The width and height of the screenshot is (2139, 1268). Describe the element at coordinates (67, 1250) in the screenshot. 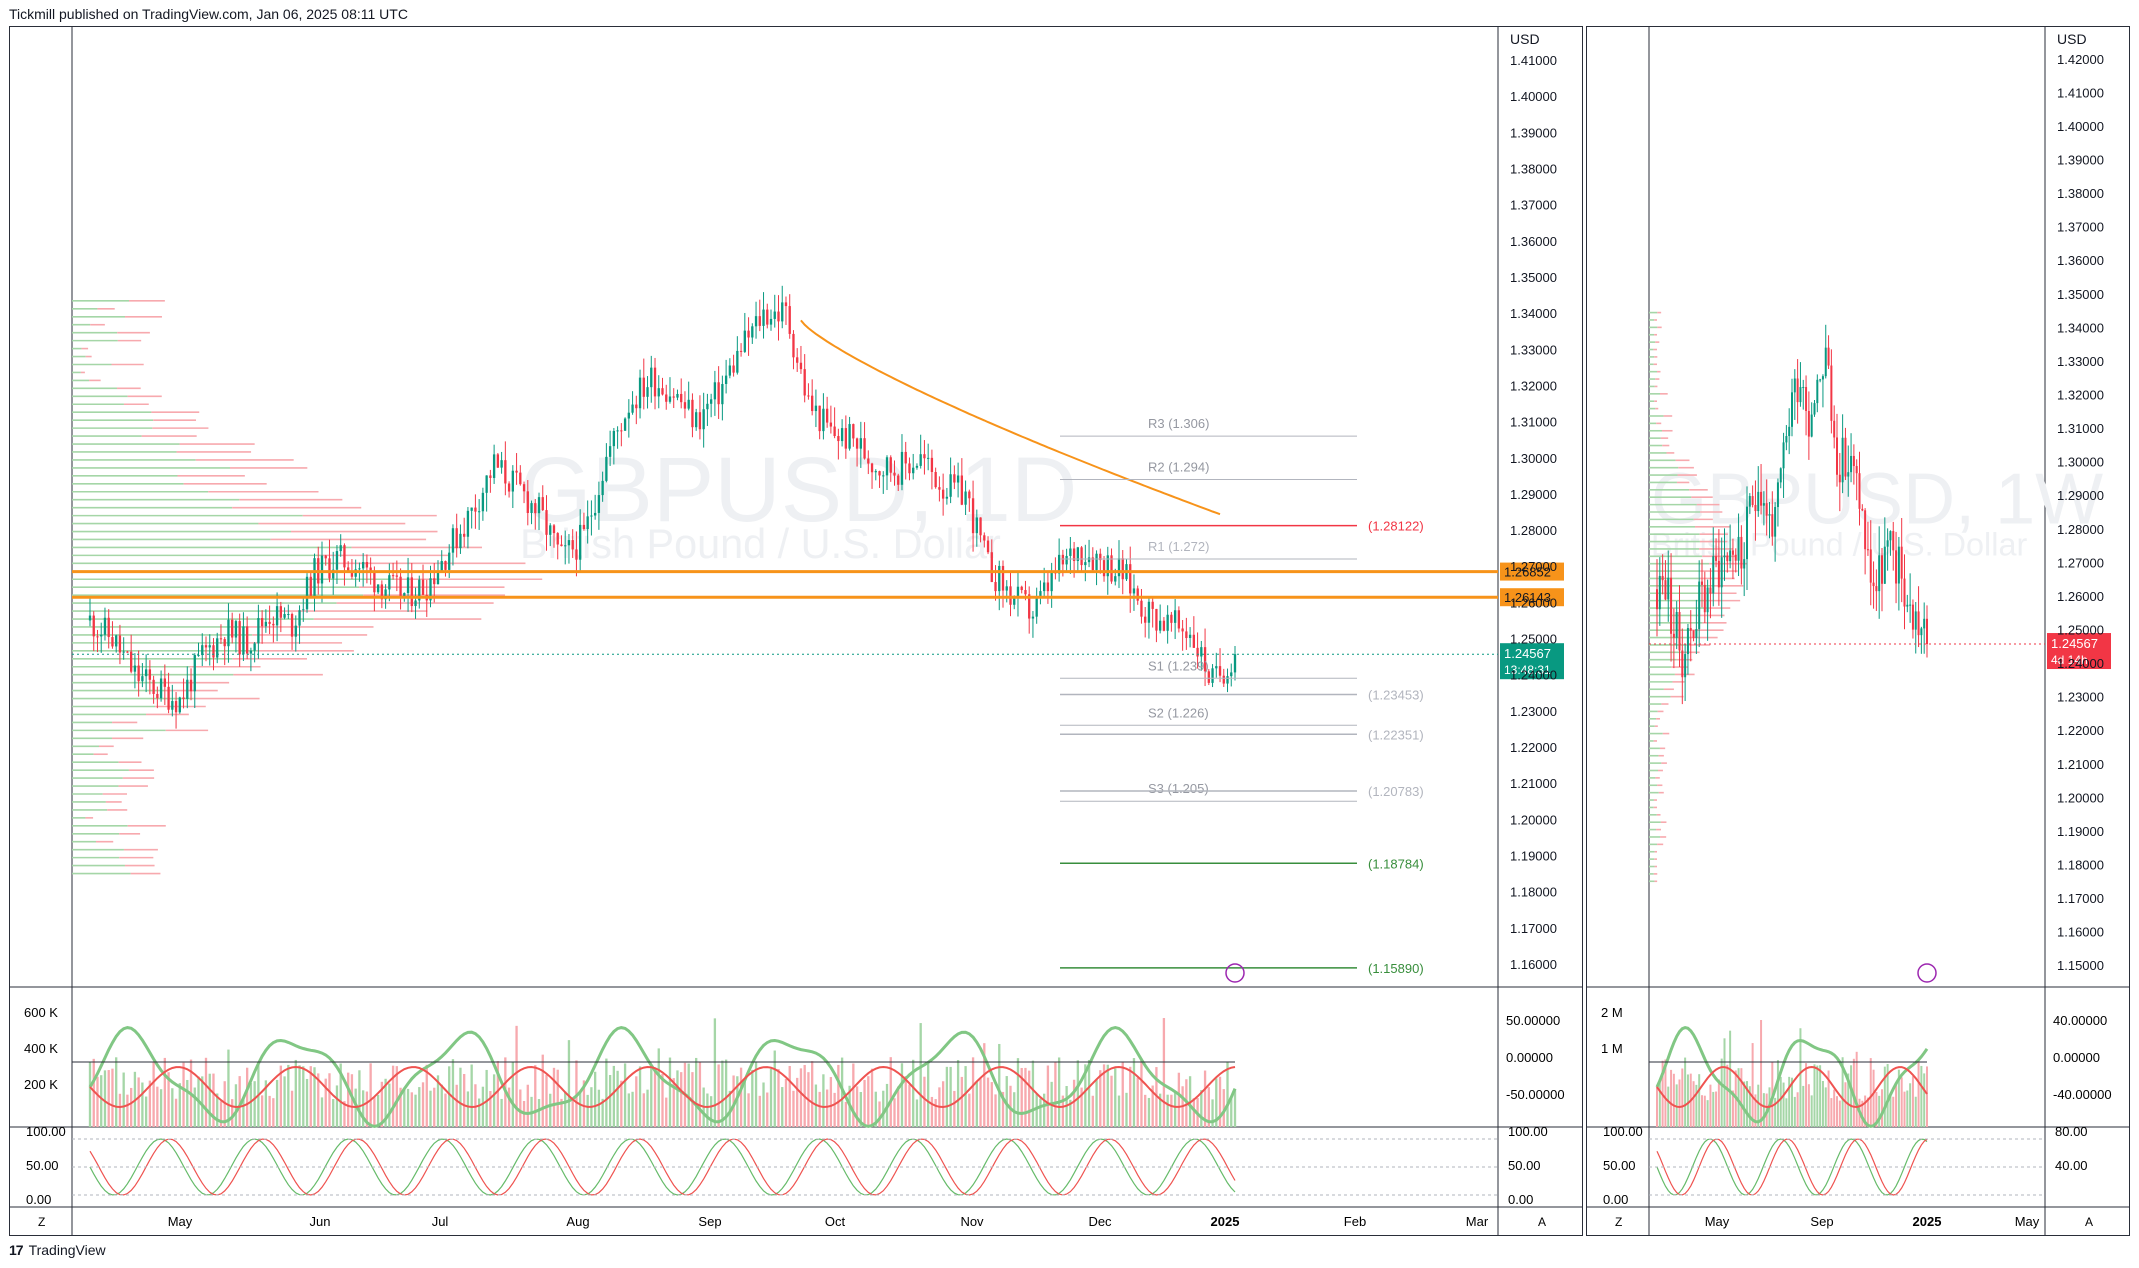

I see `brand-label: TradingView` at that location.